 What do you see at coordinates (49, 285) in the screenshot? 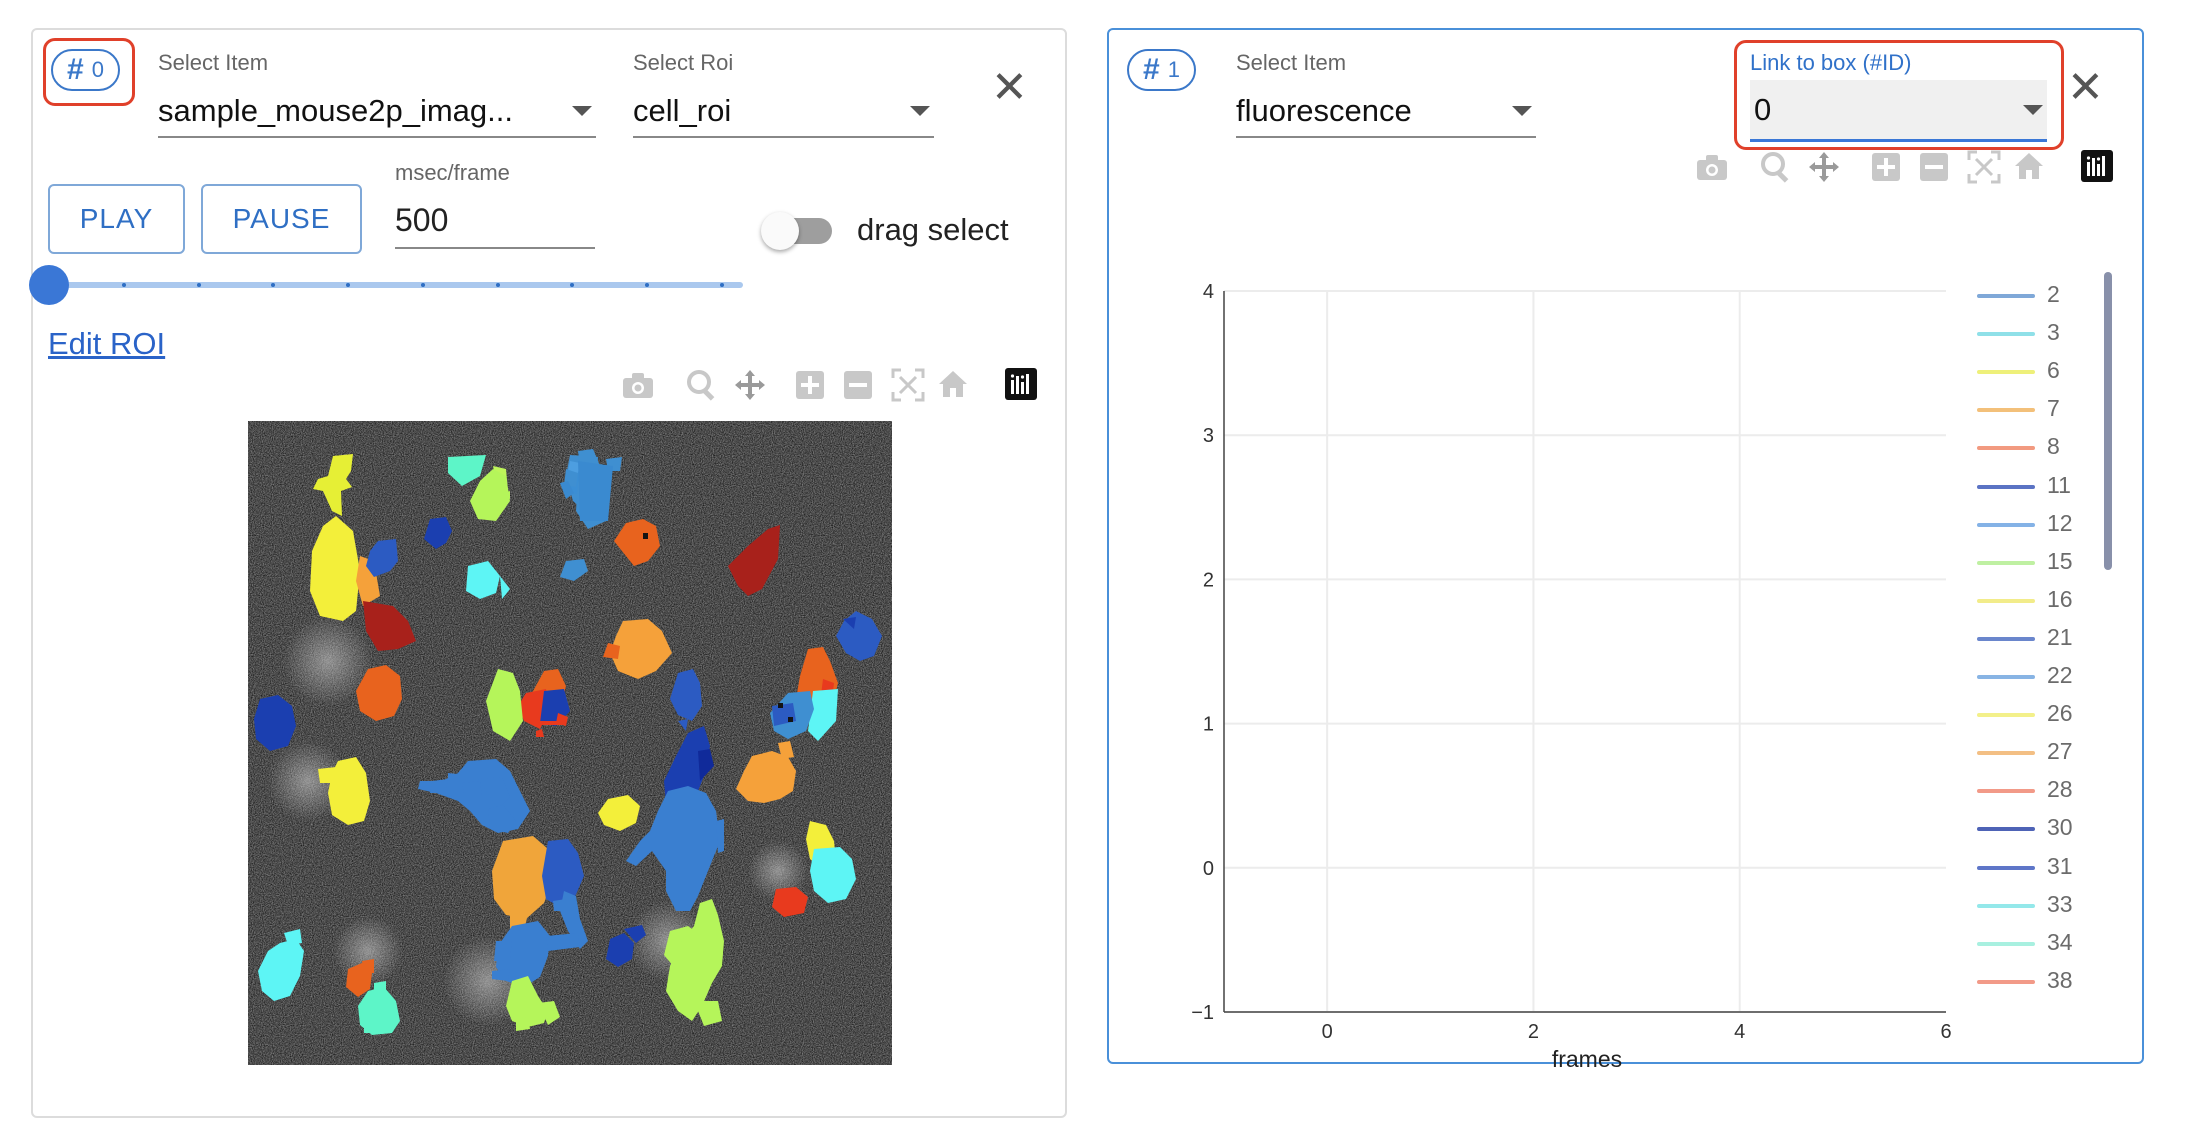
I see `slider-thumb` at bounding box center [49, 285].